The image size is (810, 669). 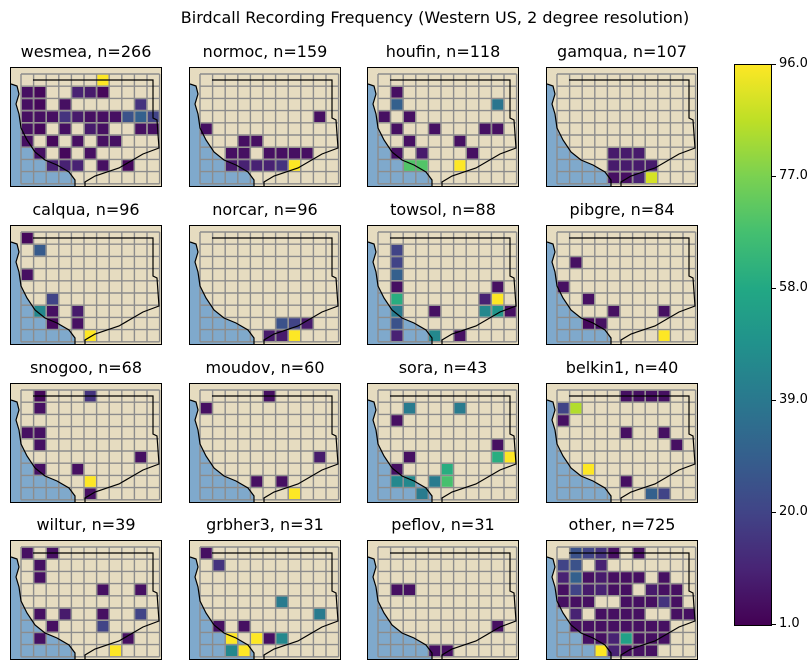 I want to click on colorbar-tick-mark, so click(x=773, y=400).